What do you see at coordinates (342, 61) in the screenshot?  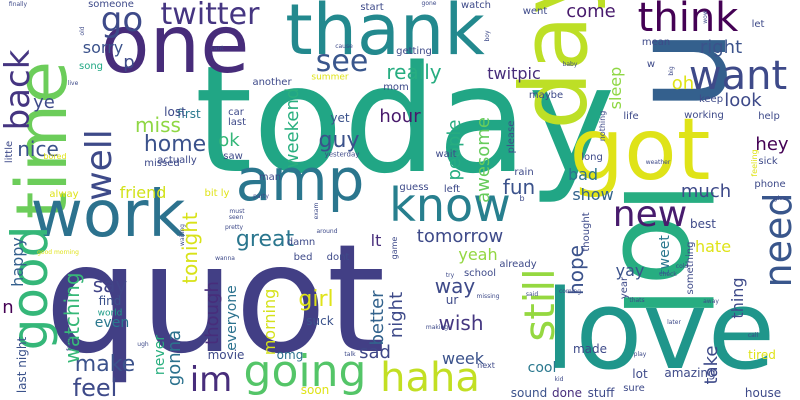 I see `cloud-word: see` at bounding box center [342, 61].